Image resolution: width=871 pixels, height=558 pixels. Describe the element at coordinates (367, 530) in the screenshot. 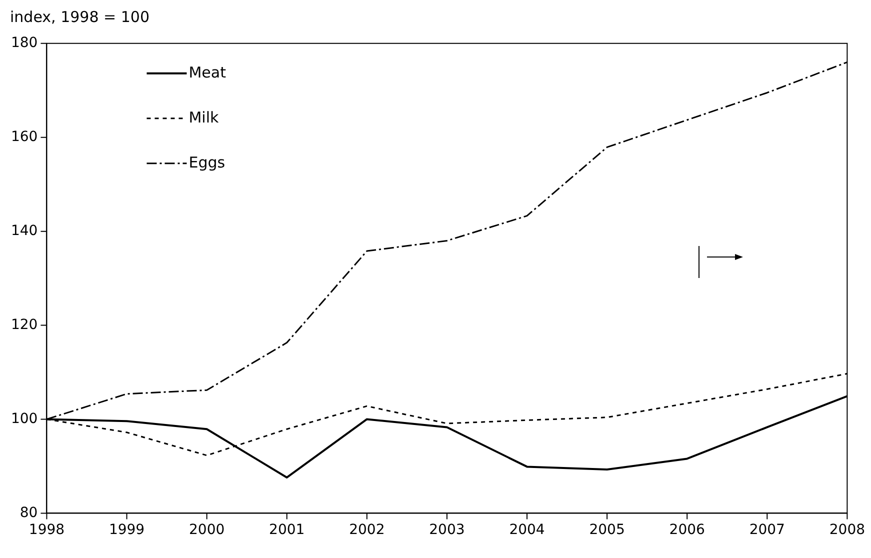

I see `x-tick-label: 2002` at that location.